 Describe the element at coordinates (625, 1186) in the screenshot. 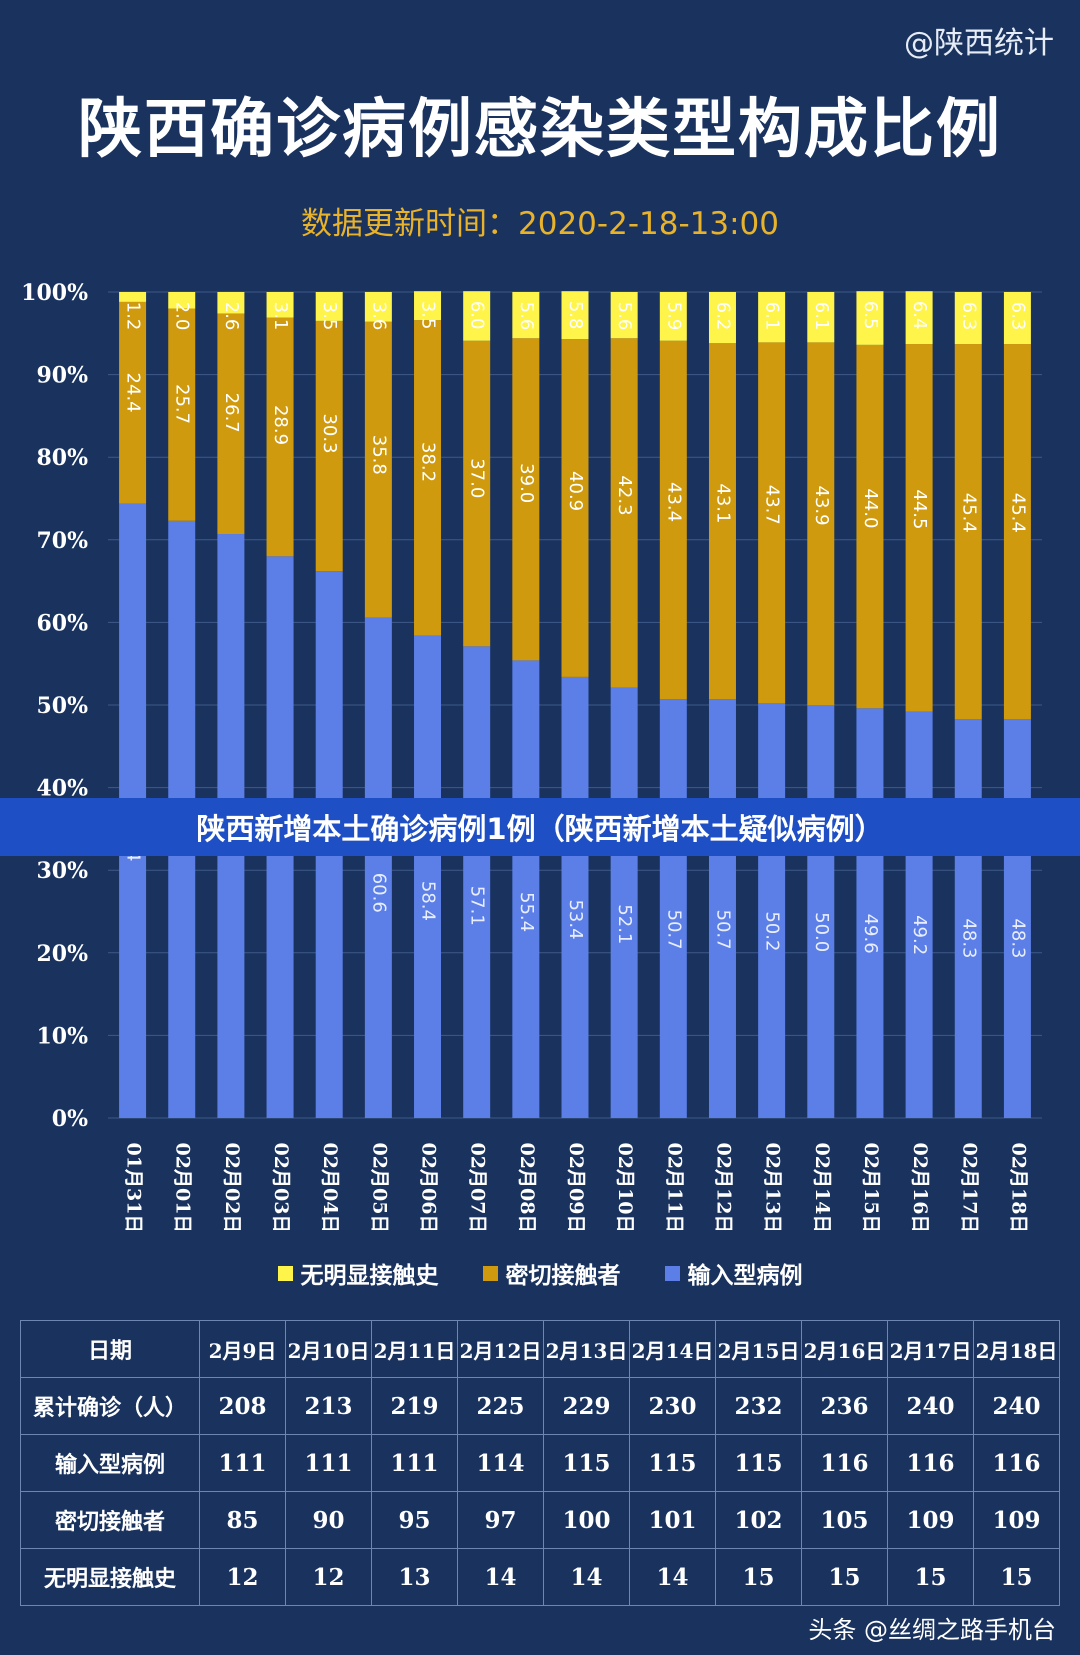

I see `x-tick-label: 02月10日` at that location.